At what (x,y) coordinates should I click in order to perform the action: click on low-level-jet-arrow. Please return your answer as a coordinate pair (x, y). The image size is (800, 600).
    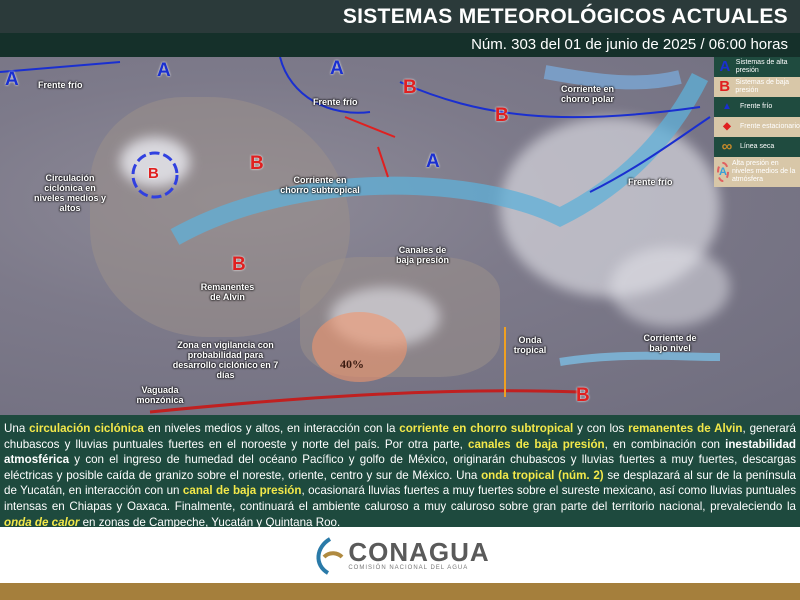
    Looking at the image, I should click on (640, 358).